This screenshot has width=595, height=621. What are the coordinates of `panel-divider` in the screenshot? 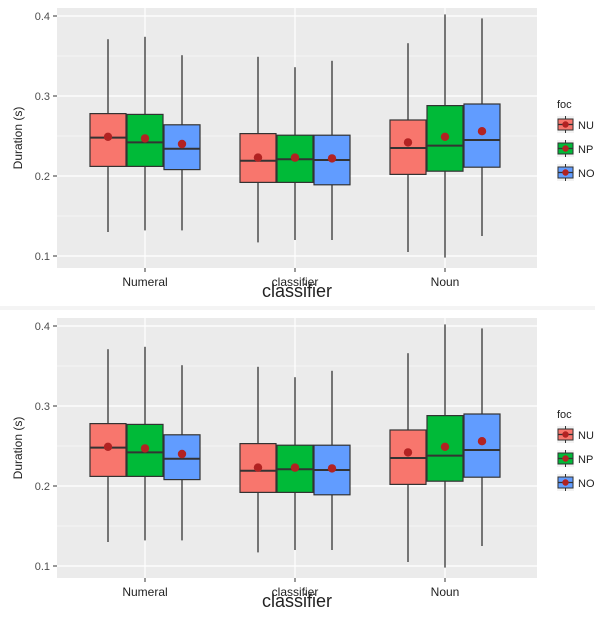 It's located at (297, 308).